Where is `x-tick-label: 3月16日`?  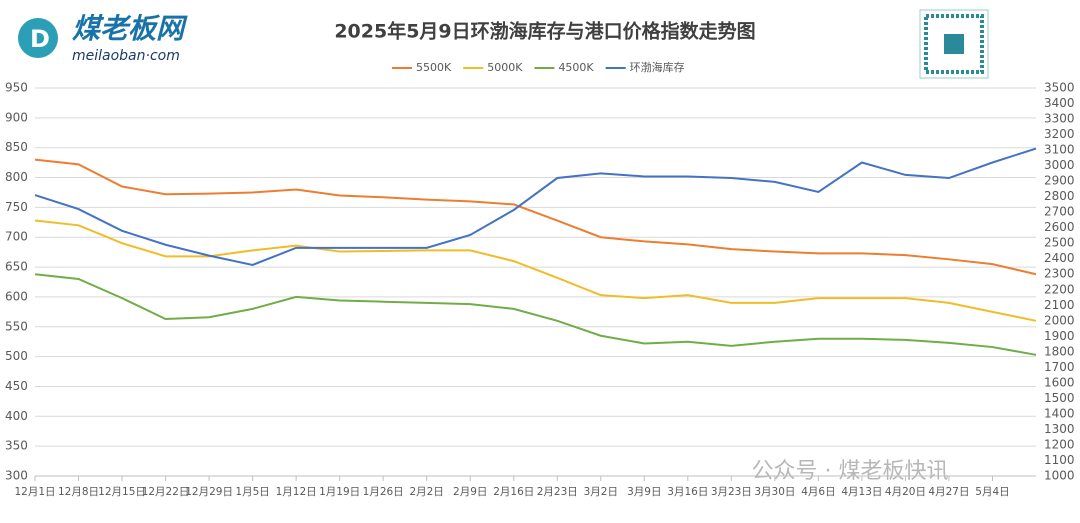 x-tick-label: 3月16日 is located at coordinates (687, 492).